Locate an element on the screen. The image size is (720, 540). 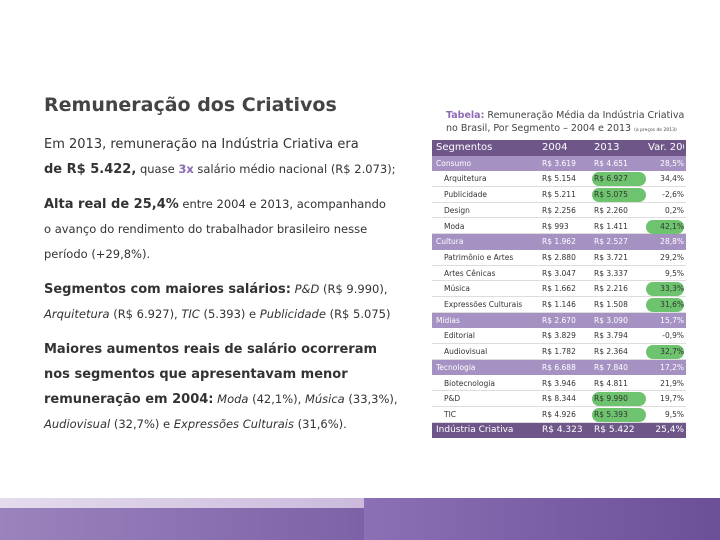
table-cell: R$ 2.216 is located at coordinates (611, 289).